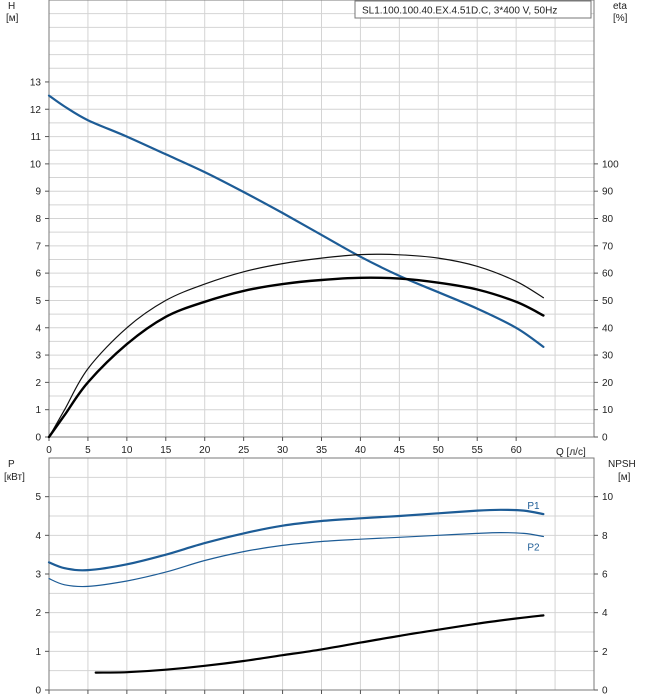 The height and width of the screenshot is (700, 658). I want to click on right-axis-unit-npsh: [м], so click(624, 477).